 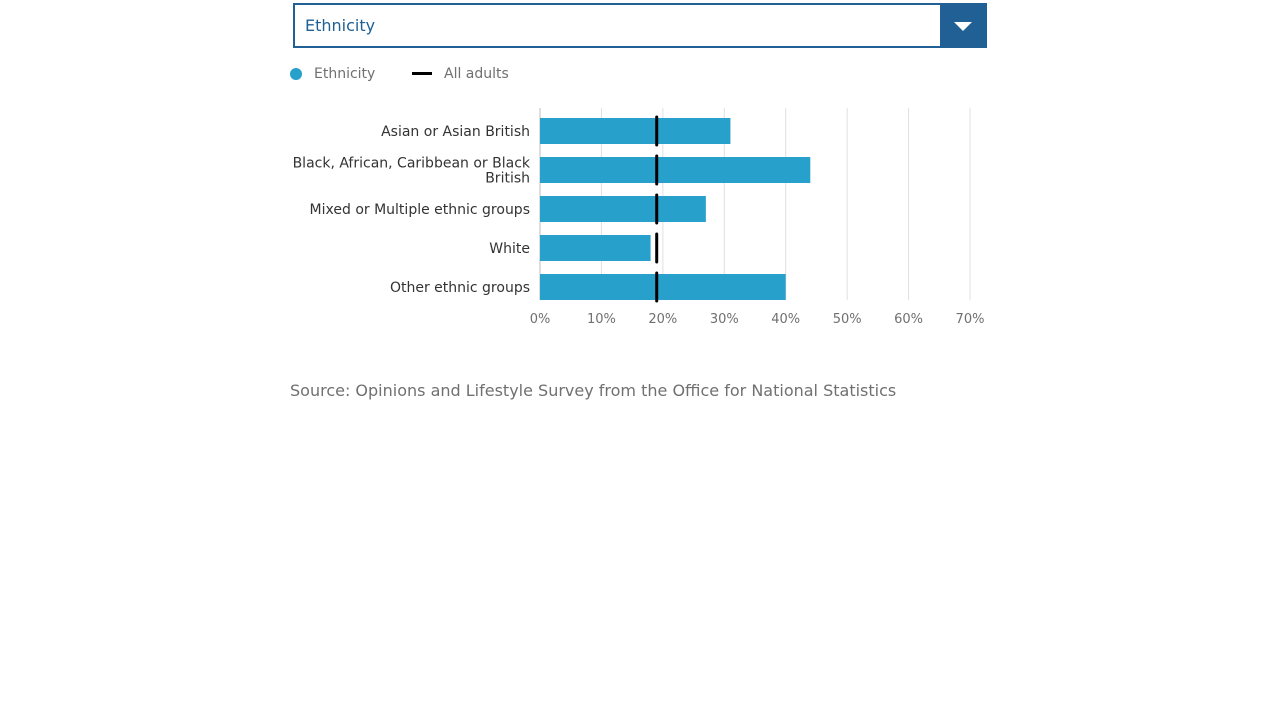 What do you see at coordinates (460, 288) in the screenshot?
I see `category-label: Other ethnic groups` at bounding box center [460, 288].